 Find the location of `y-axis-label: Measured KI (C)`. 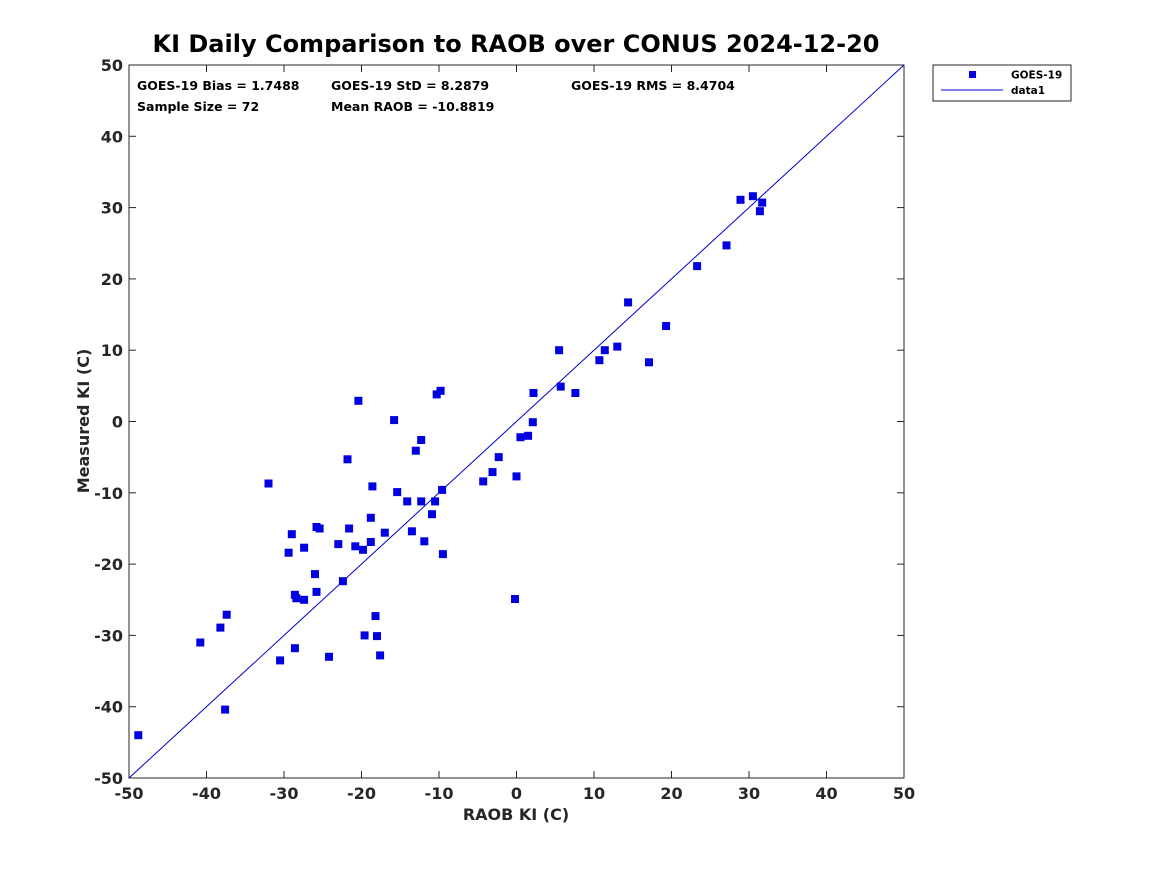

y-axis-label: Measured KI (C) is located at coordinates (83, 421).